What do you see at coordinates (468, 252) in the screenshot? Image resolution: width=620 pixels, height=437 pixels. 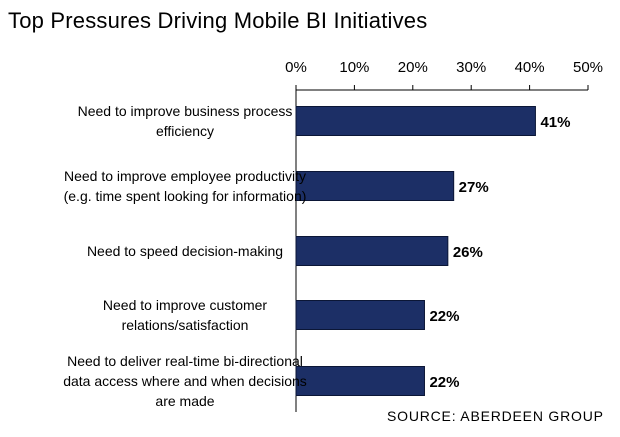 I see `bar-value-label: 26%` at bounding box center [468, 252].